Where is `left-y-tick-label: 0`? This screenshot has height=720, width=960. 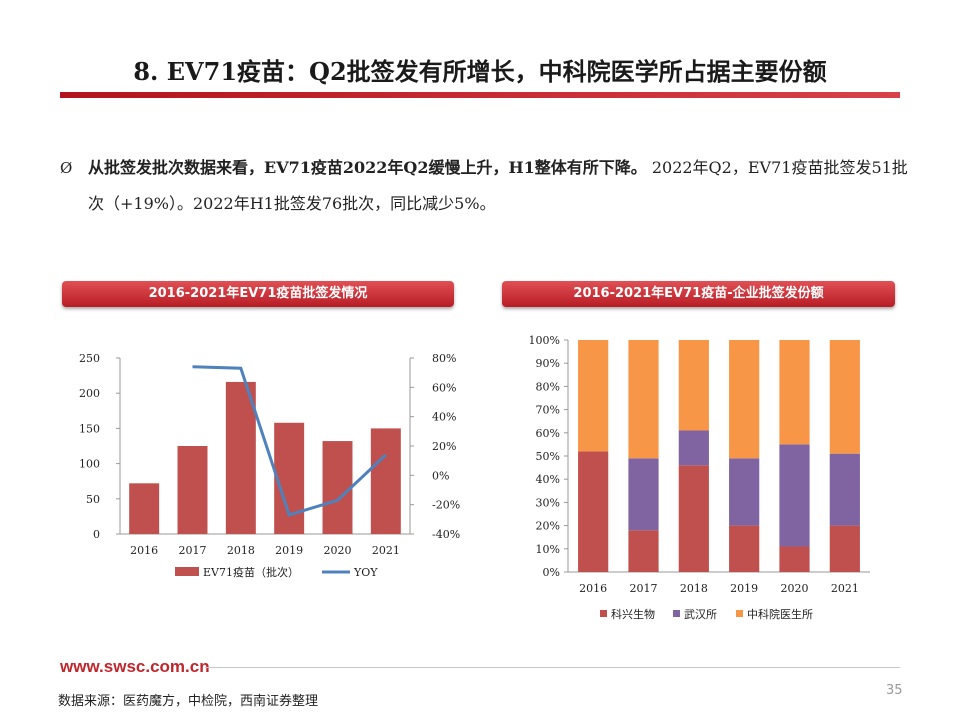 left-y-tick-label: 0 is located at coordinates (96, 534).